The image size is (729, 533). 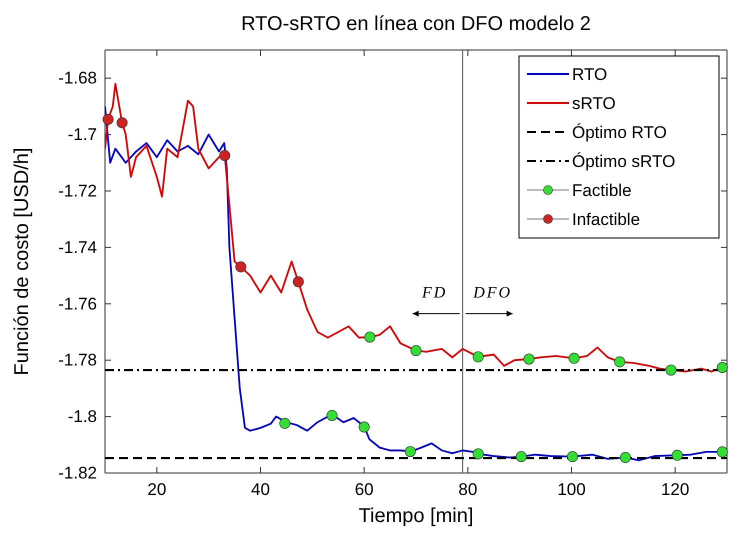 I want to click on y-axis-title: Función de costo [USD/h], so click(x=22, y=262).